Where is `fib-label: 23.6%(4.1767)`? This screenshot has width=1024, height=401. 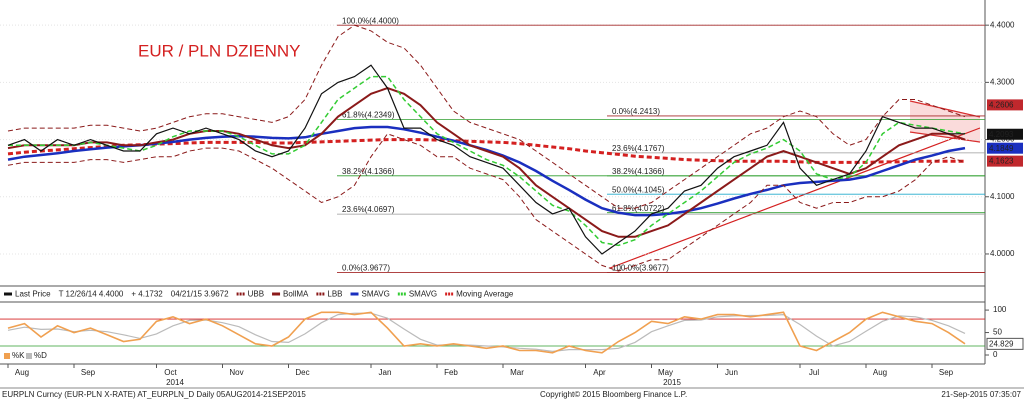 fib-label: 23.6%(4.1767) is located at coordinates (638, 148).